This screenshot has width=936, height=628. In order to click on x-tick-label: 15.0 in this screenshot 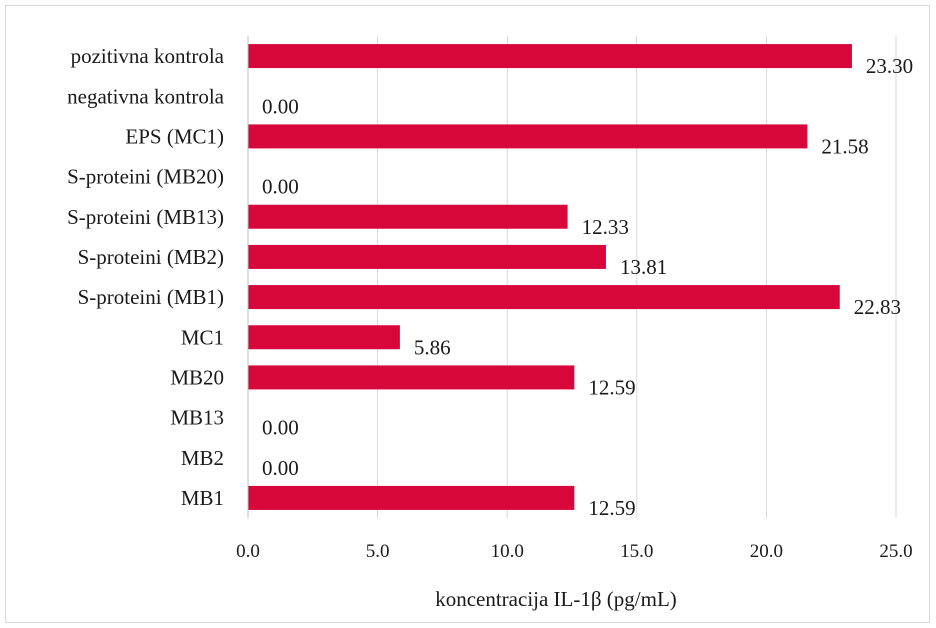, I will do `click(636, 551)`.